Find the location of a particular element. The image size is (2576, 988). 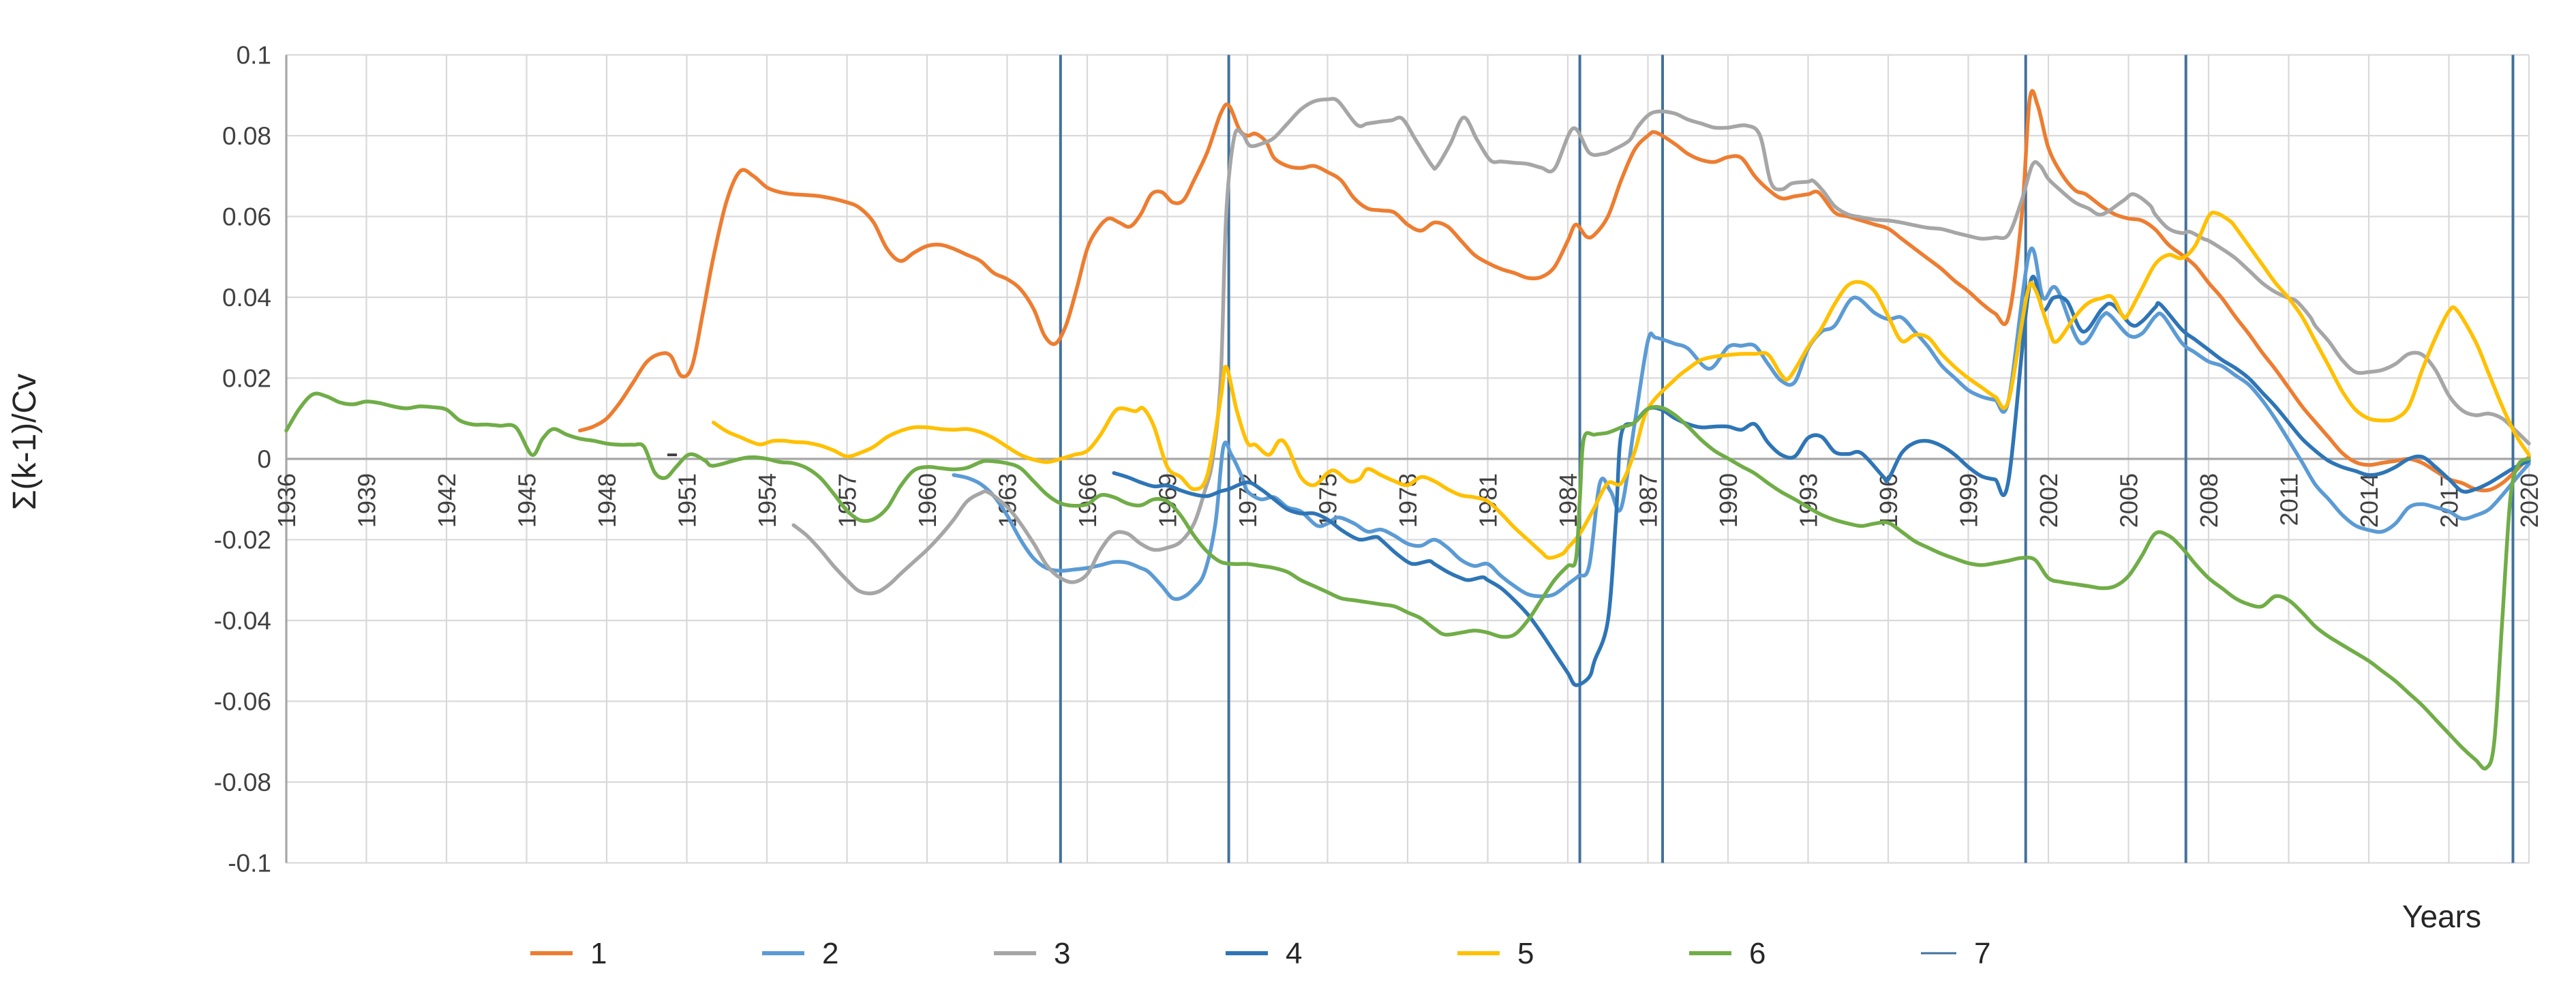

y-tick-label: 0.06 is located at coordinates (247, 217).